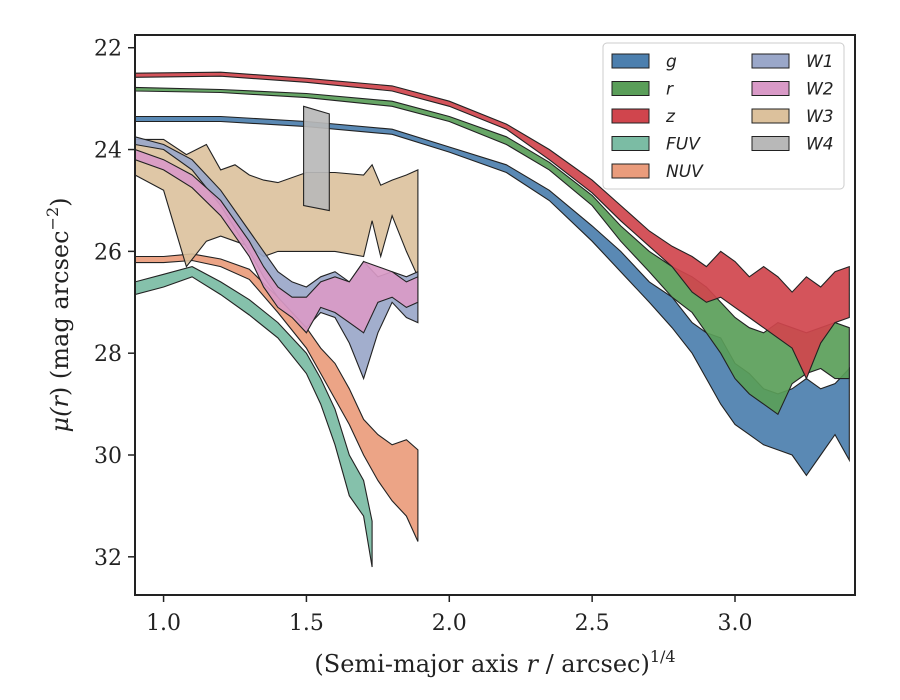 This screenshot has height=700, width=900. I want to click on legend: grz FUV NUV W1 W2 W3 W4, so click(723, 116).